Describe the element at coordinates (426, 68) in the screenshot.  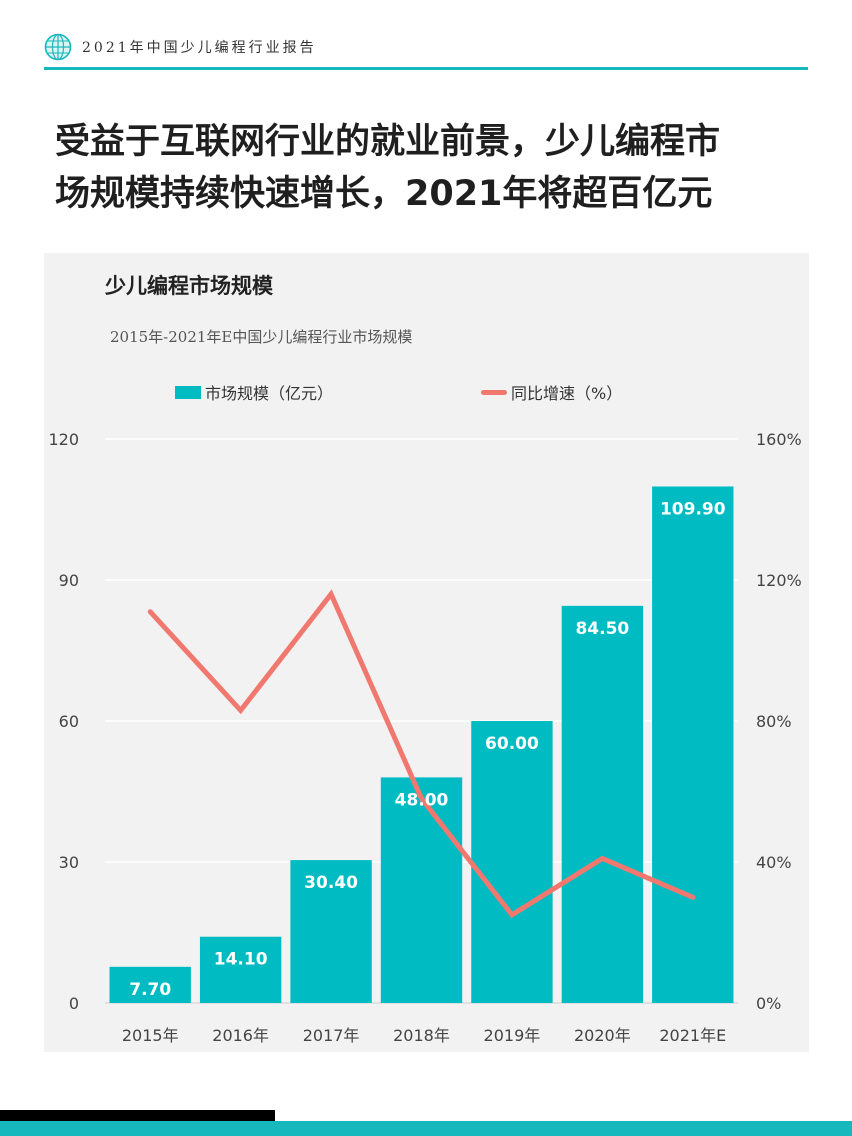
I see `header-divider` at that location.